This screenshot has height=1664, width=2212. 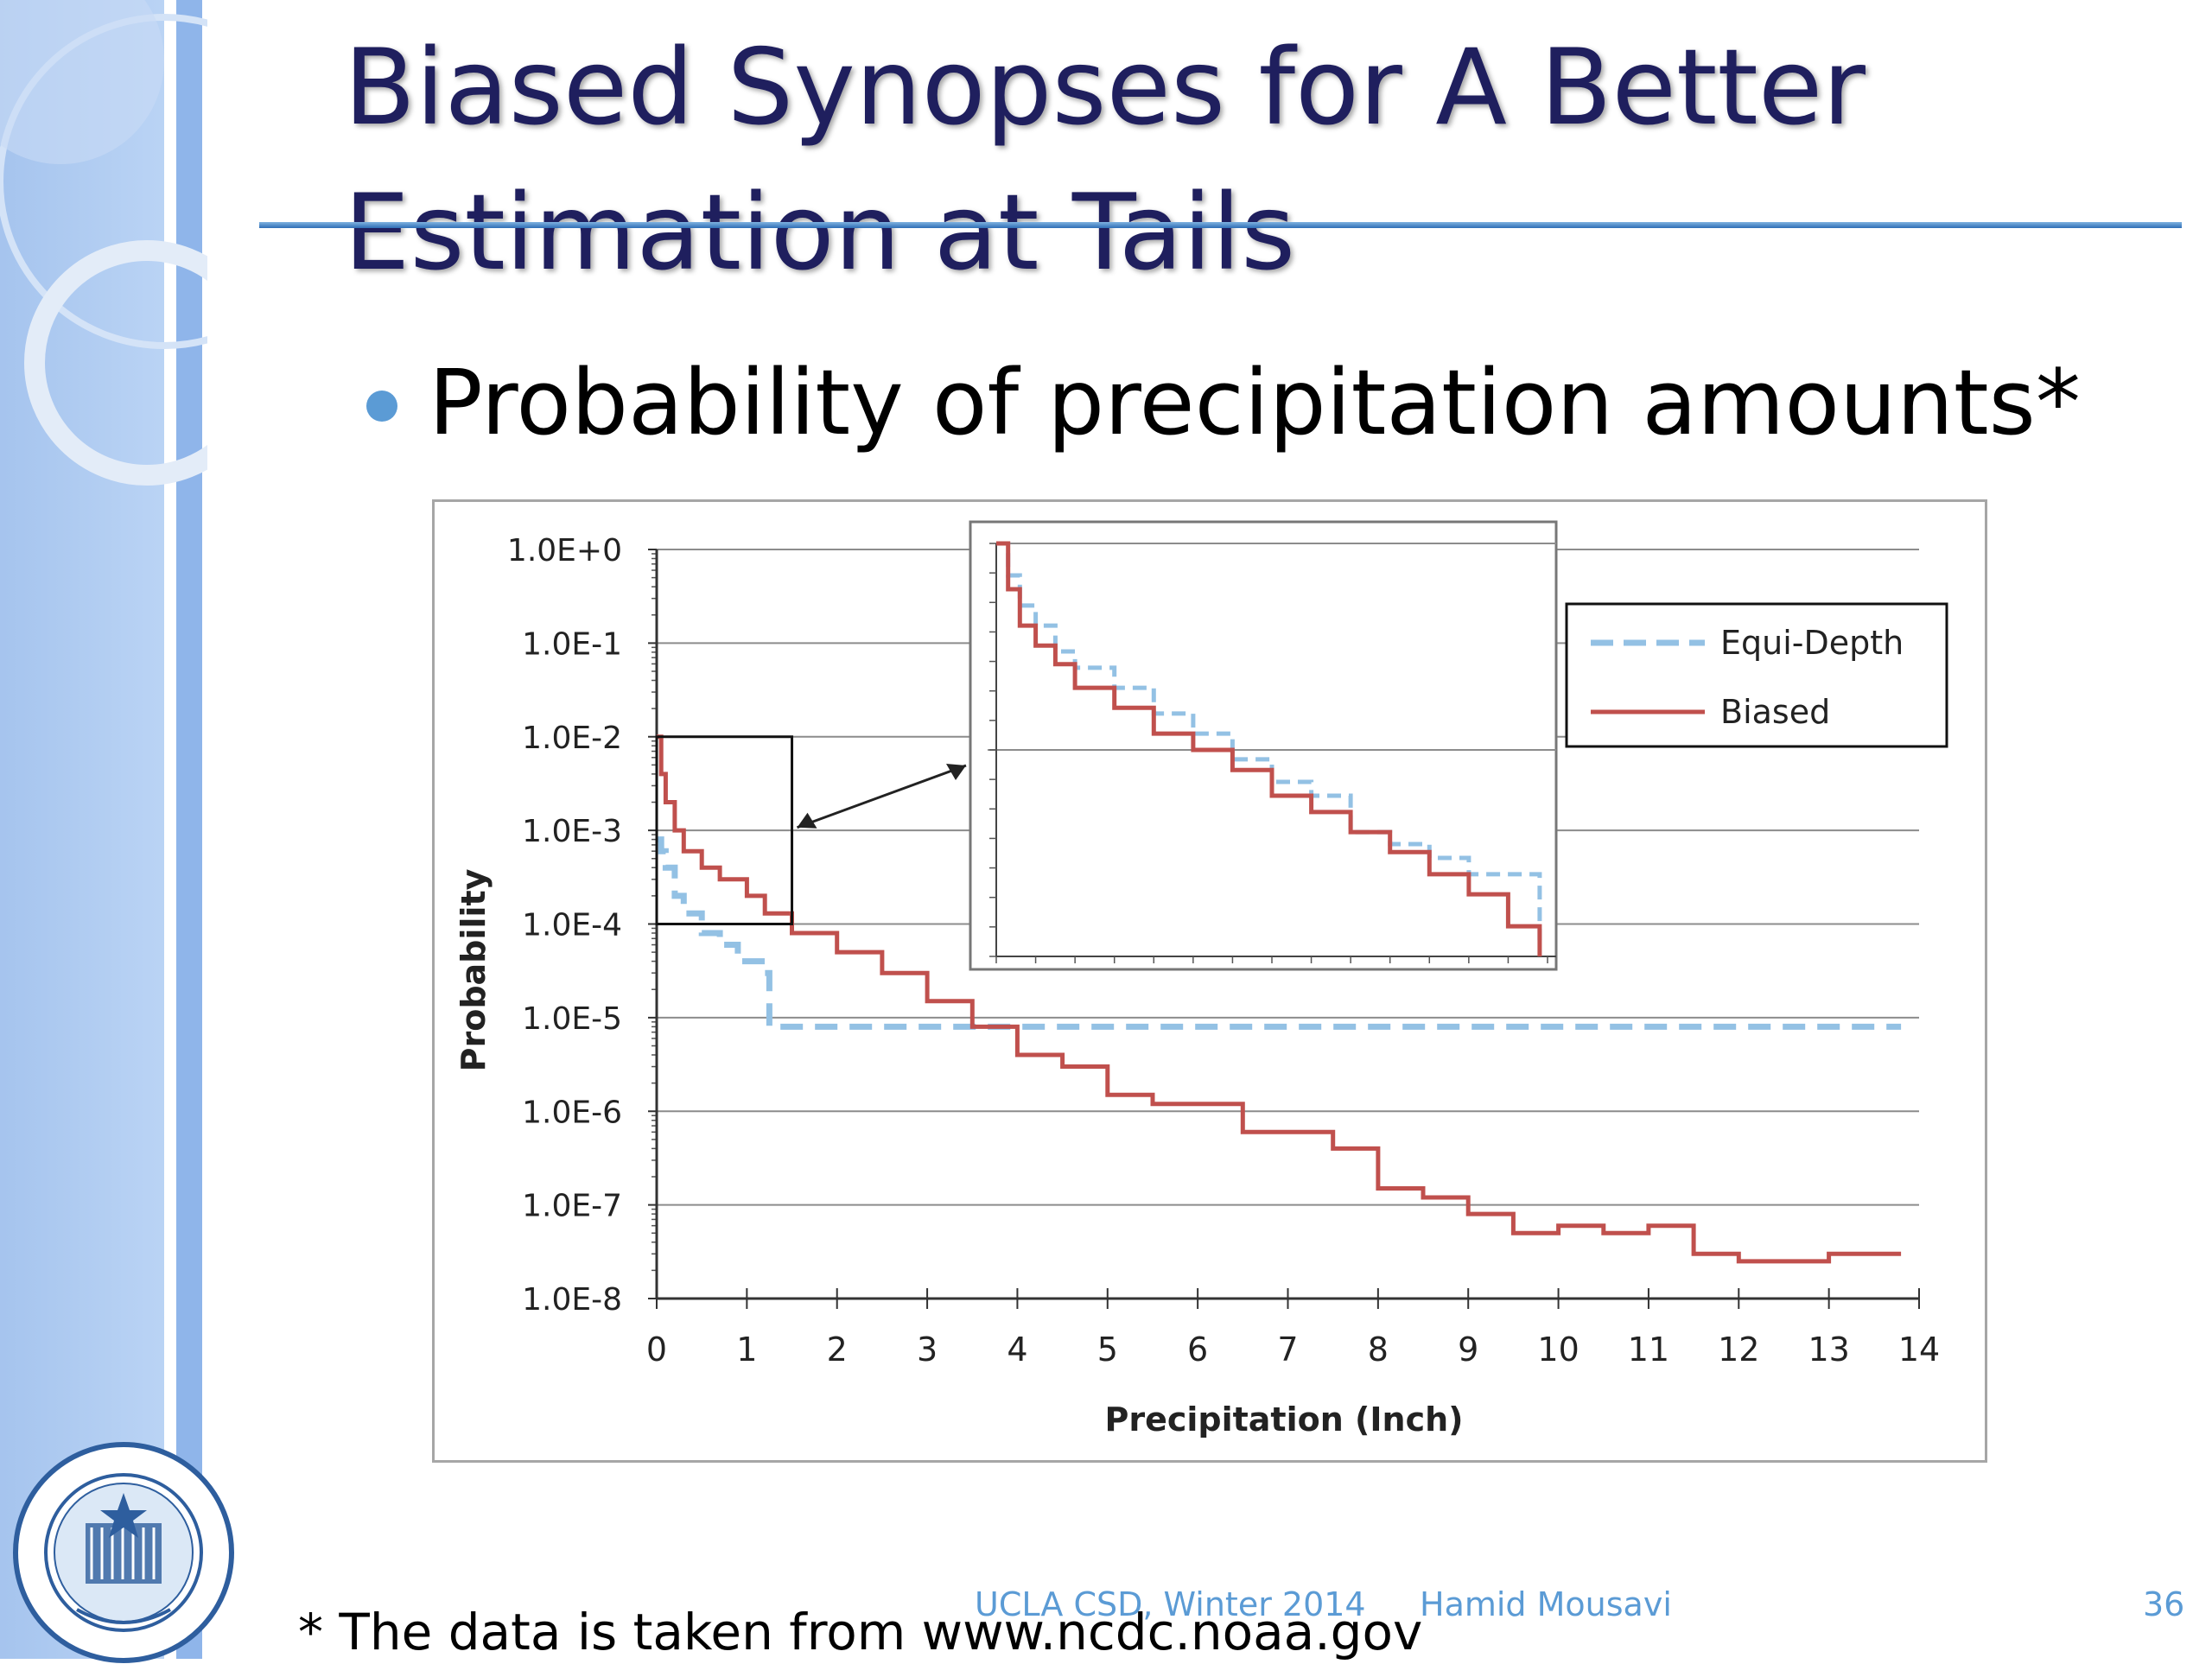 I want to click on bullet-text: Probability of precipitation amounts*, so click(x=1255, y=402).